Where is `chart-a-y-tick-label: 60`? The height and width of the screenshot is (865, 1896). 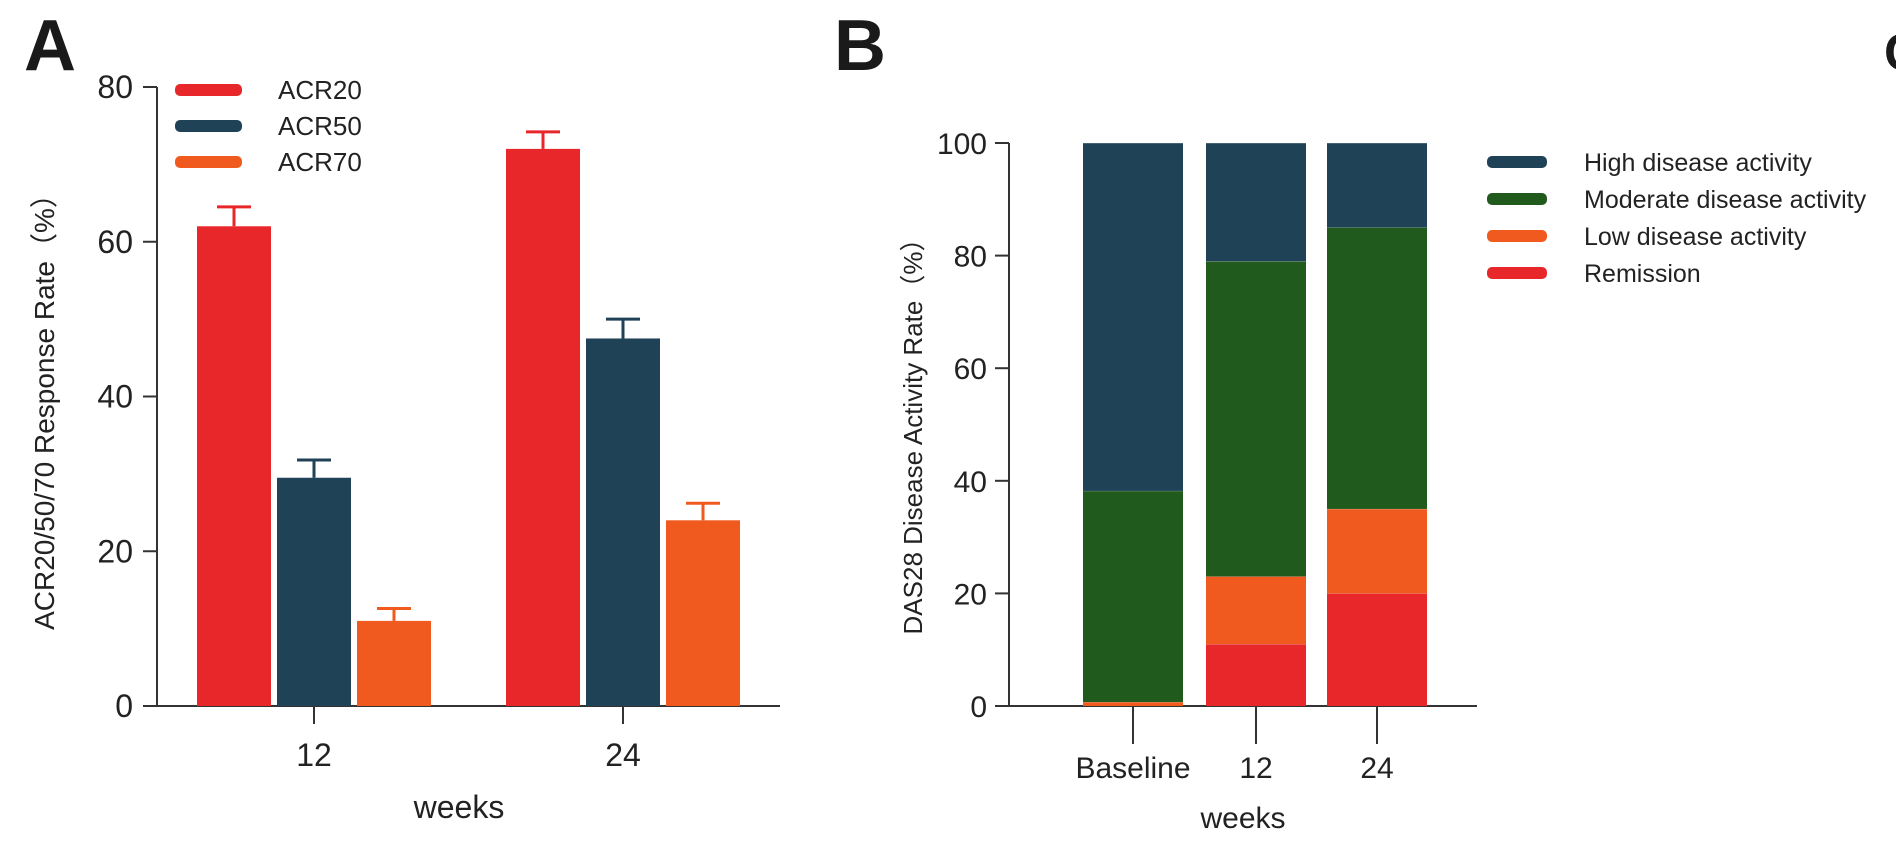 chart-a-y-tick-label: 60 is located at coordinates (115, 242).